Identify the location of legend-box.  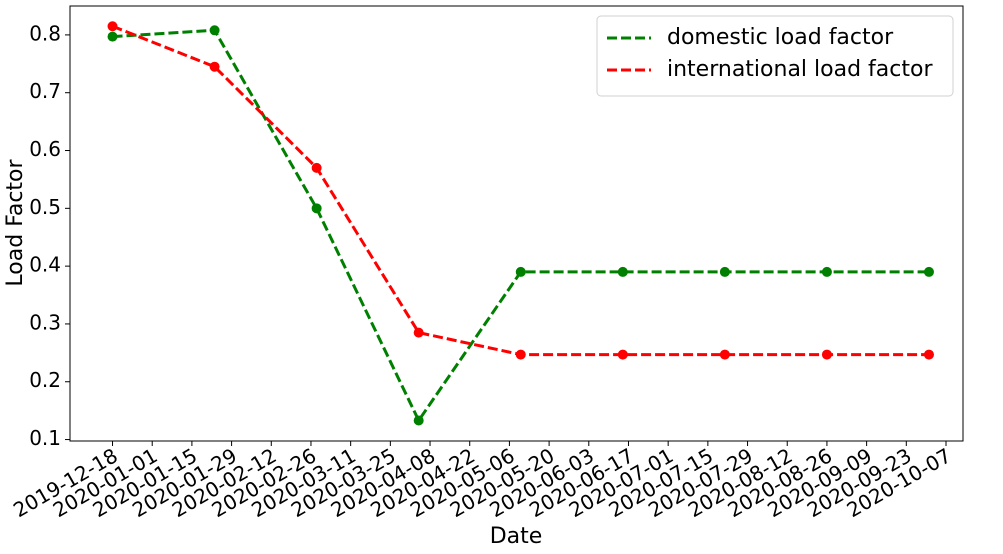
(775, 56).